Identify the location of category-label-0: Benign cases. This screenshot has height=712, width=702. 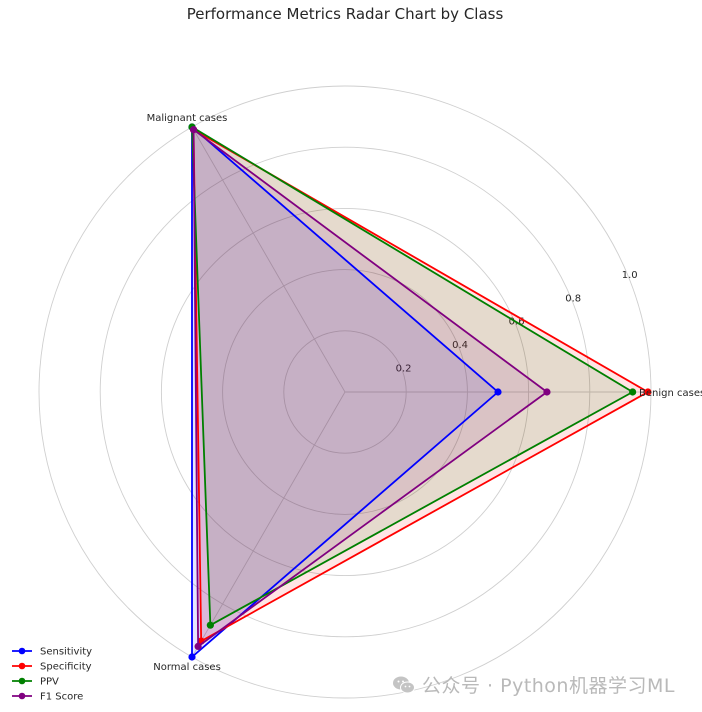
(670, 393).